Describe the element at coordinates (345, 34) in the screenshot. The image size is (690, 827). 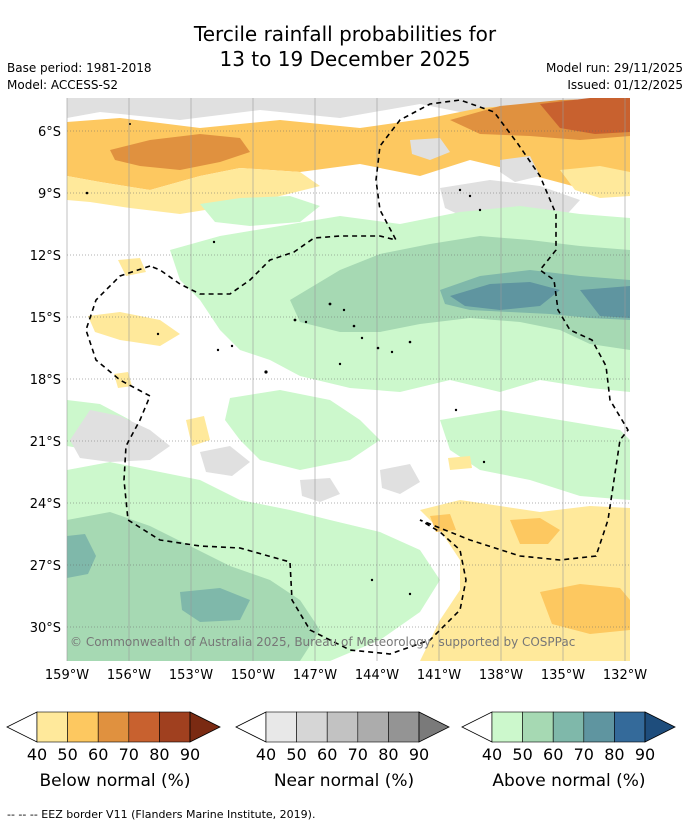
I see `title-line-1: Tercile rainfall probabilities for` at that location.